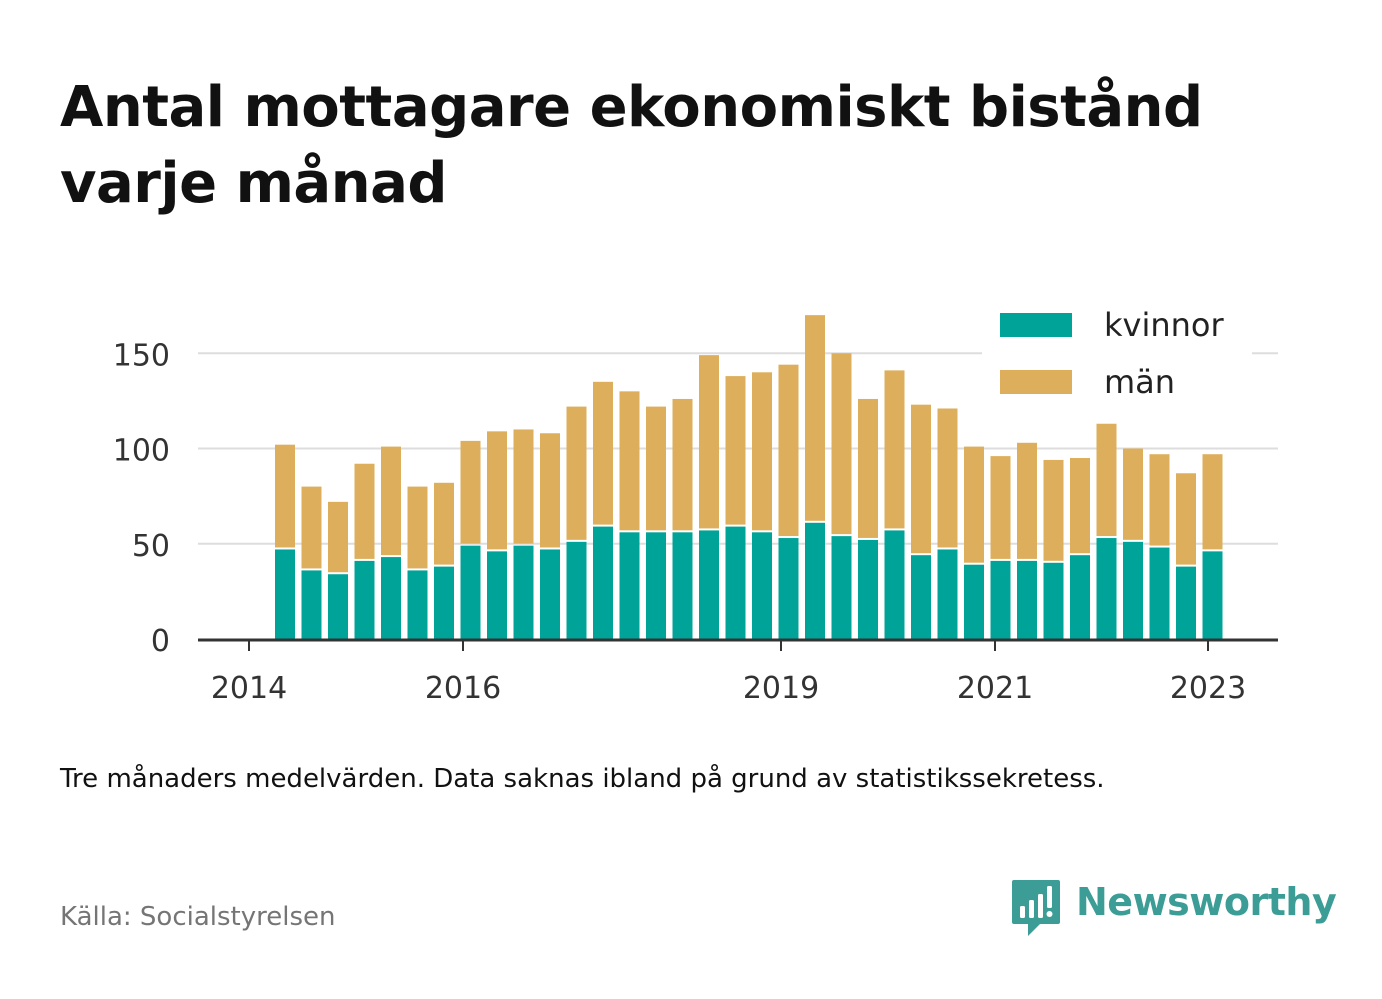 Image resolution: width=1382 pixels, height=999 pixels. Describe the element at coordinates (1139, 382) in the screenshot. I see `legend-label: män` at that location.